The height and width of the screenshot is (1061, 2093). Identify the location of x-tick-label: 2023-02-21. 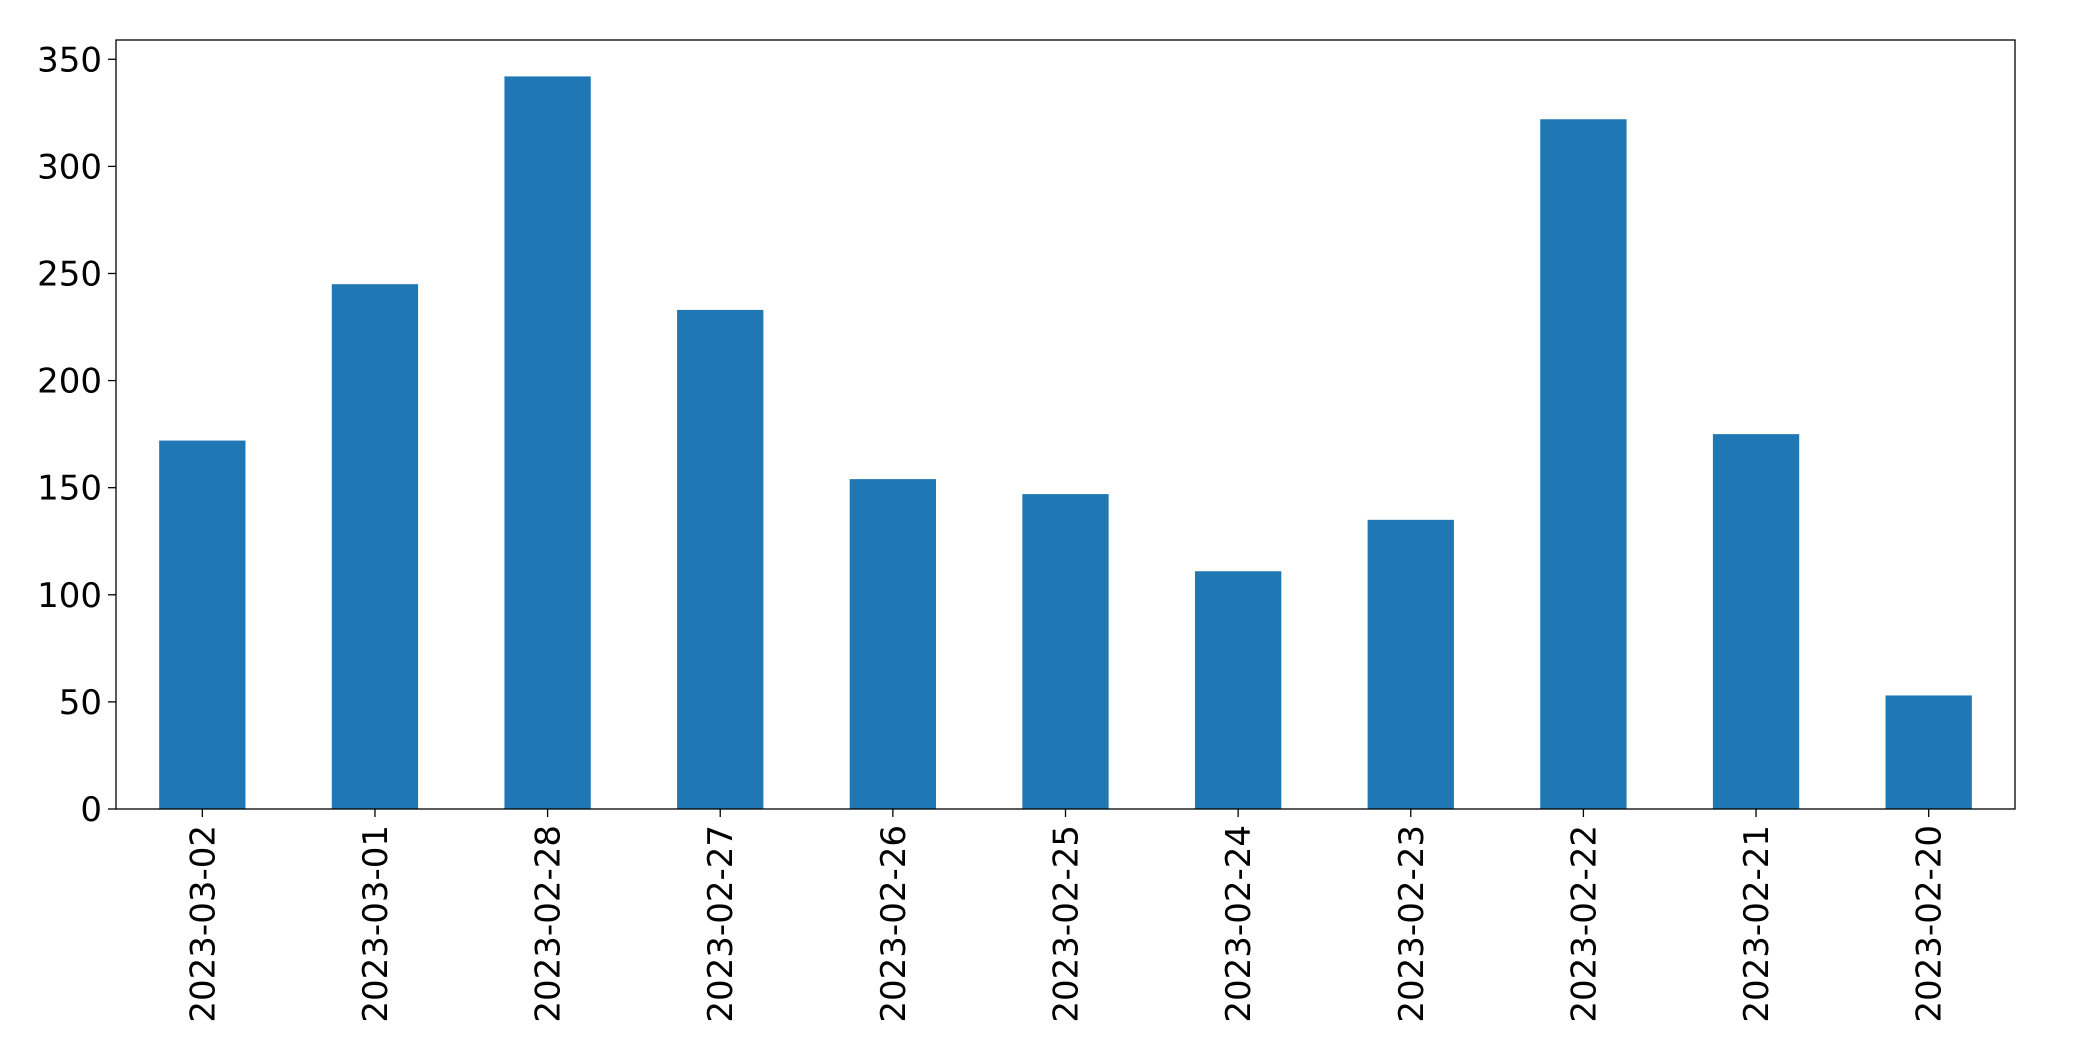
(1757, 924).